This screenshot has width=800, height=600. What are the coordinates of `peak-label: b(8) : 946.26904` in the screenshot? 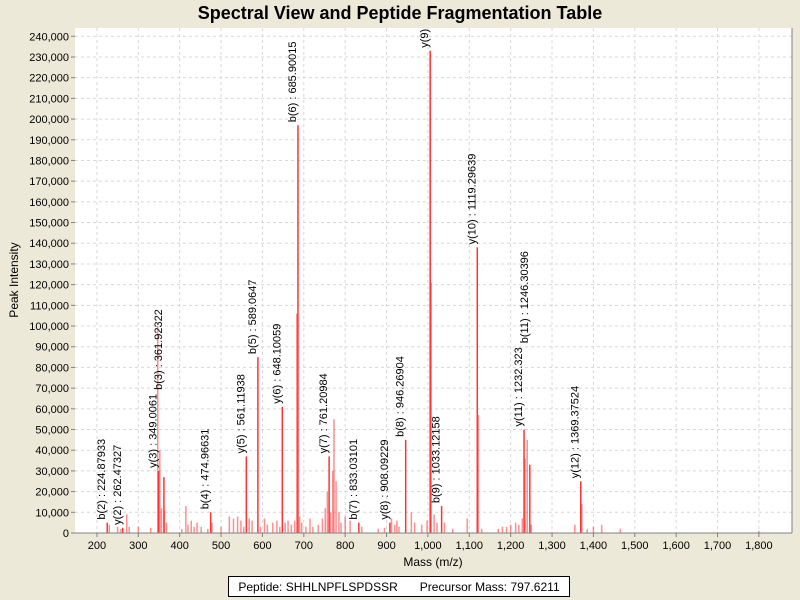 It's located at (401, 396).